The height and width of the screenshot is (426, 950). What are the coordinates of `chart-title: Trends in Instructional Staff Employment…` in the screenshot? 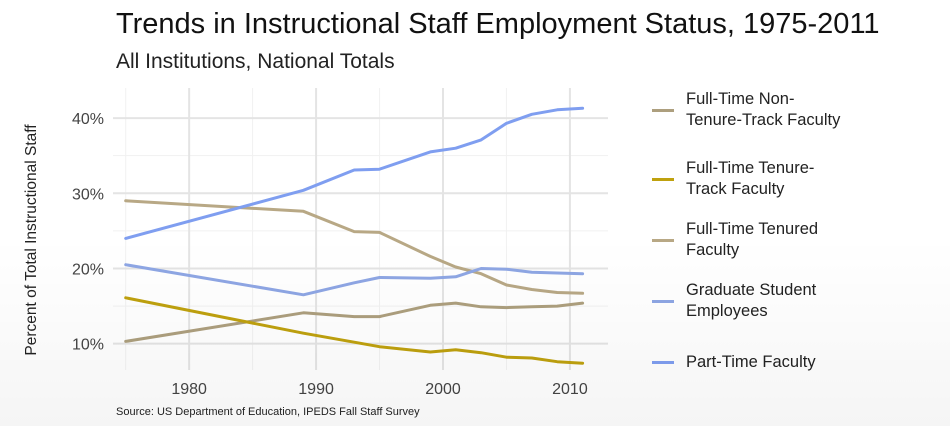 It's located at (498, 24).